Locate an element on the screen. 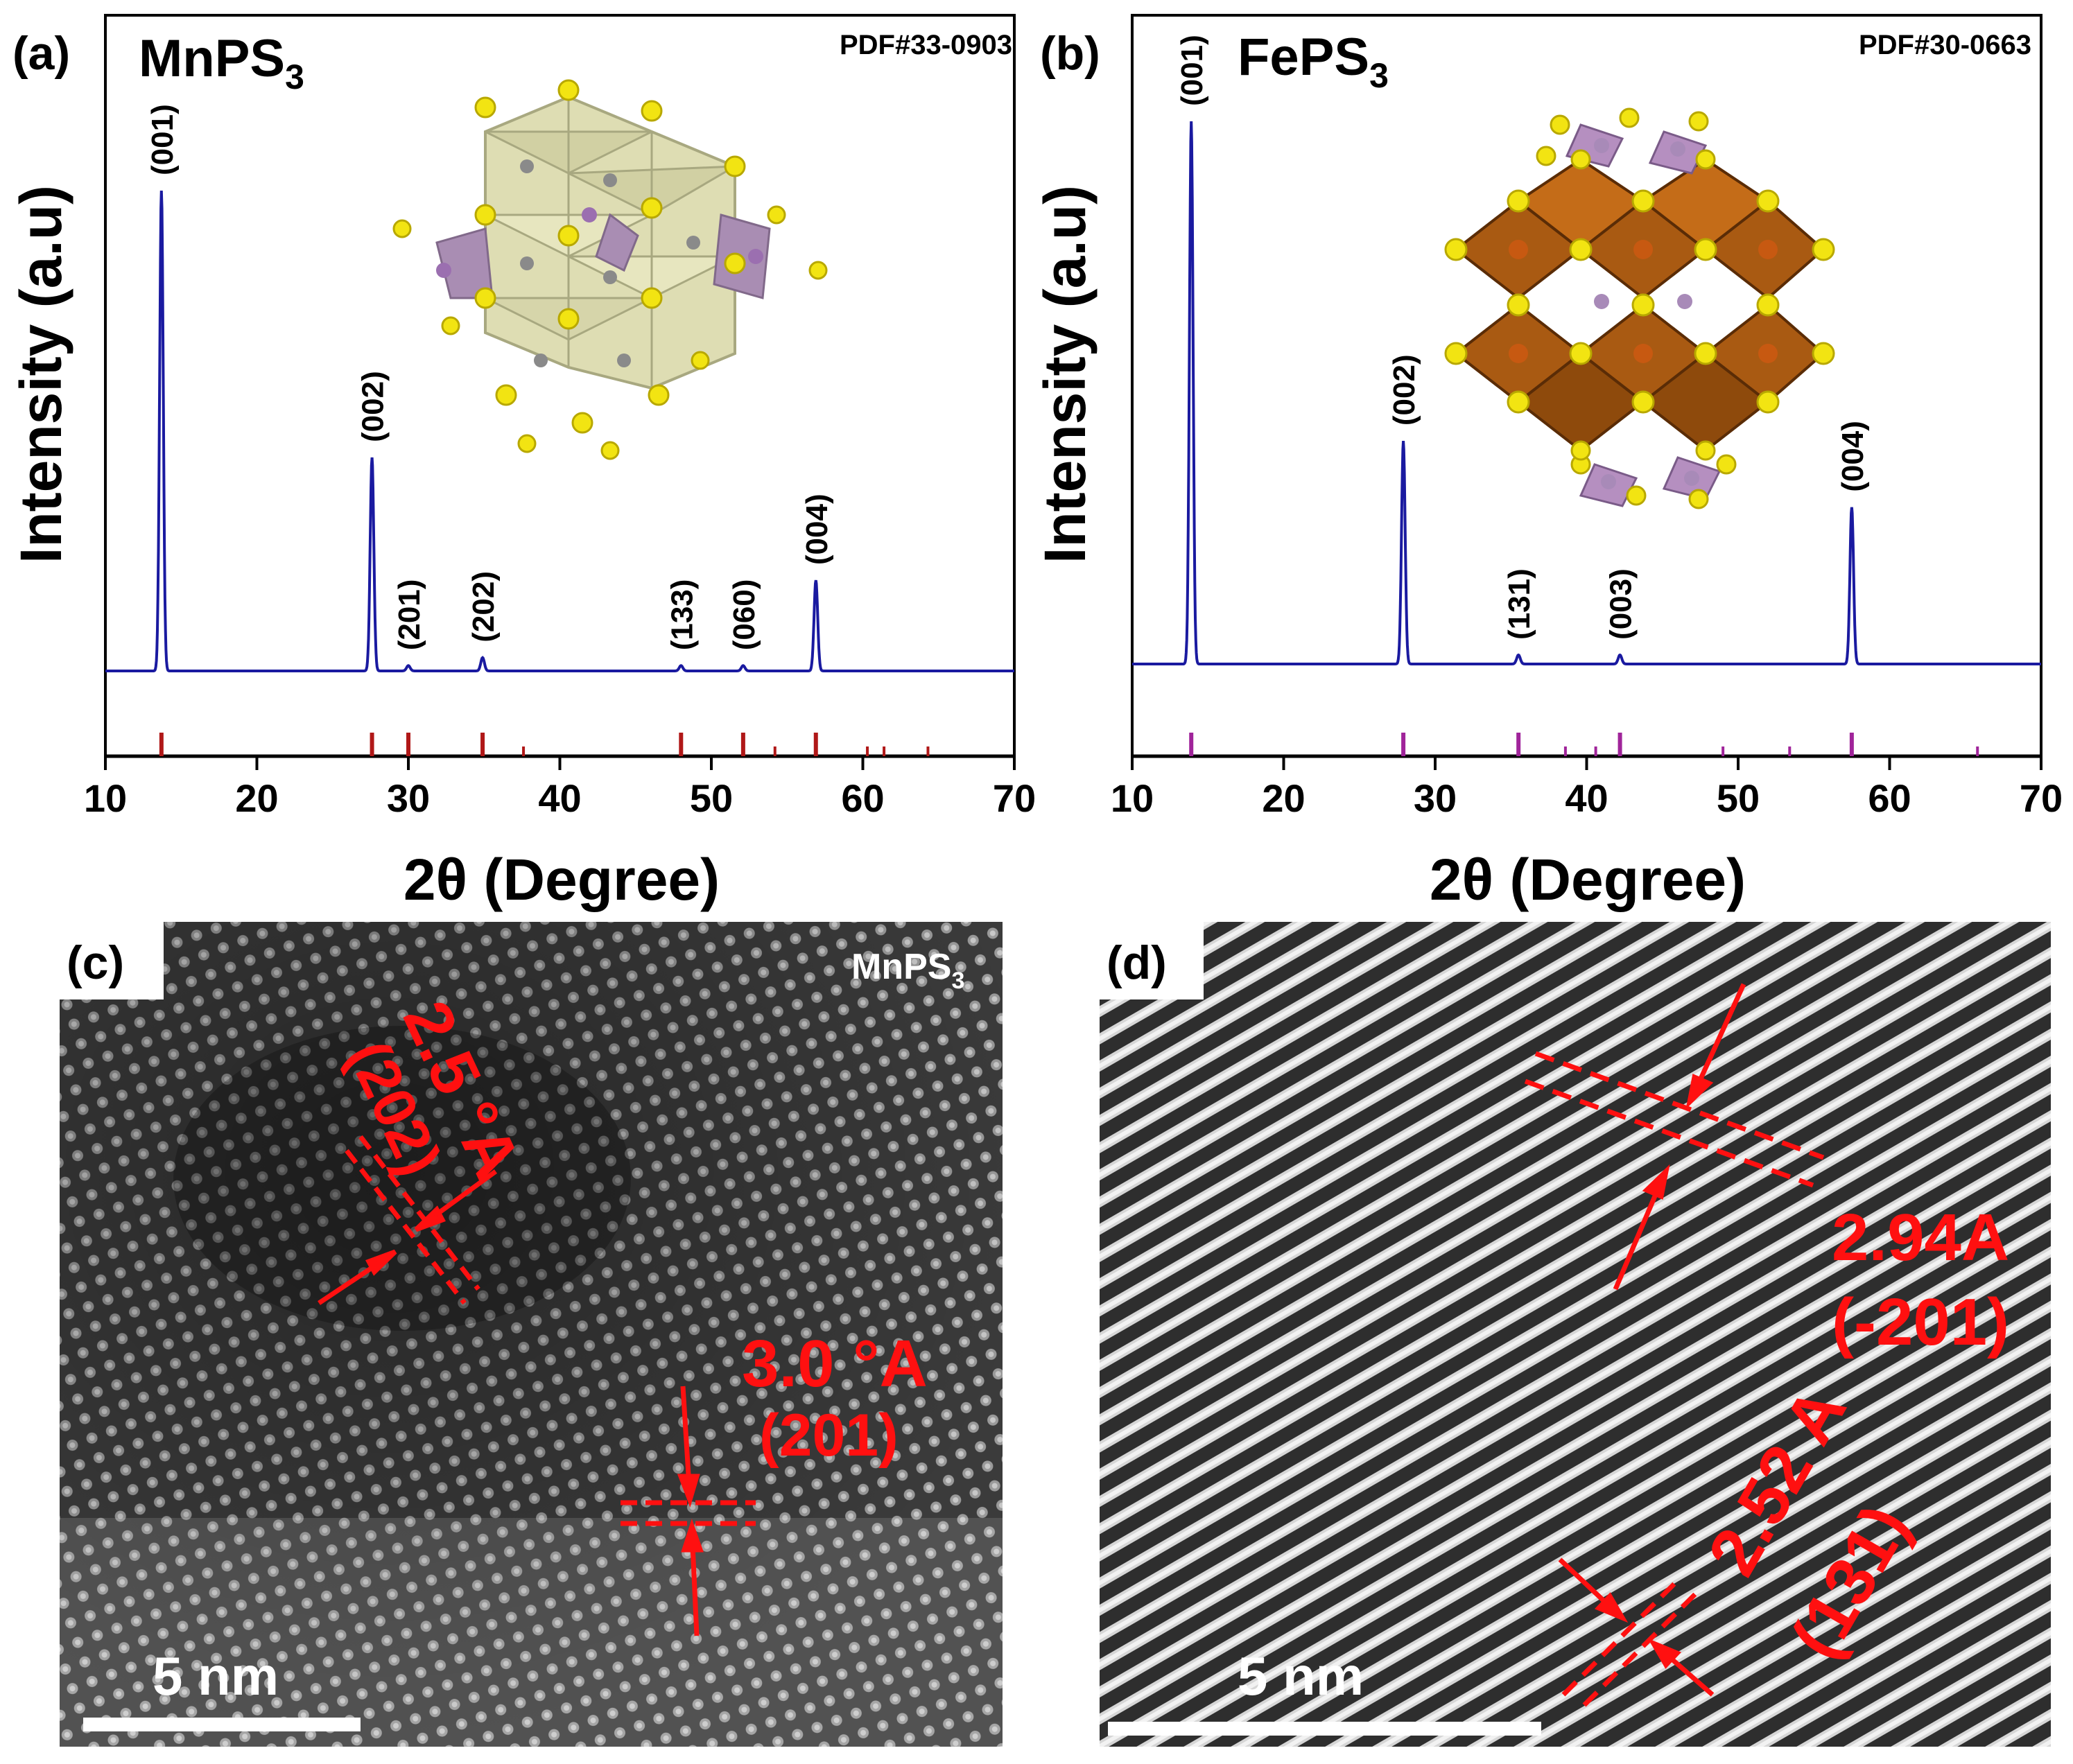 The image size is (2073, 1764). panel-c-spacing-2: 3.0 °A is located at coordinates (835, 1364).